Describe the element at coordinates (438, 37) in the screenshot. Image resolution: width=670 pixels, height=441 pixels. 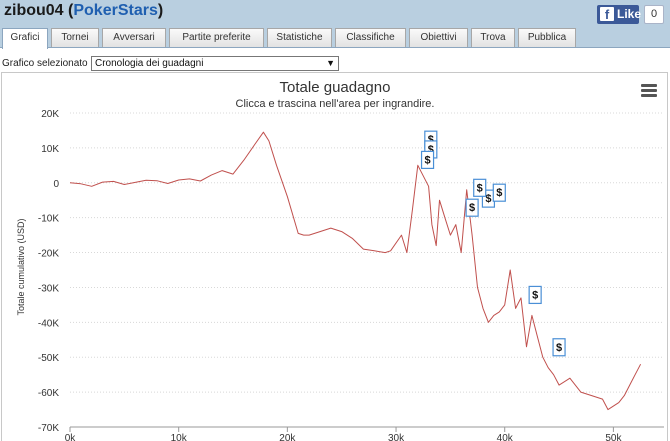
I see `tab-obiettivi: Obiettivi` at that location.